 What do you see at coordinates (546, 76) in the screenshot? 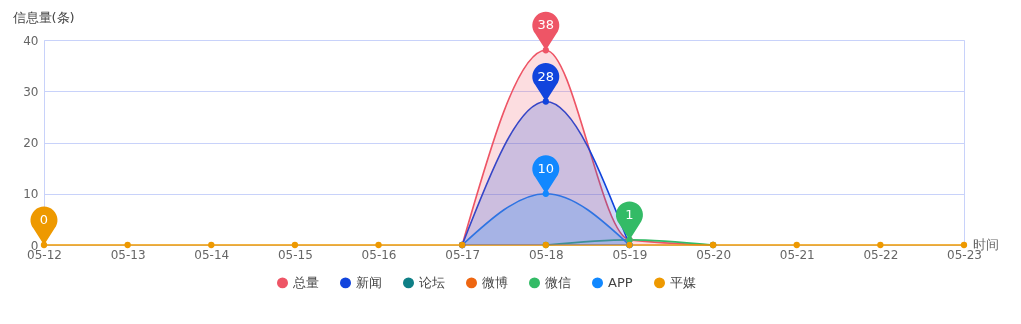
I see `annotation: 28` at bounding box center [546, 76].